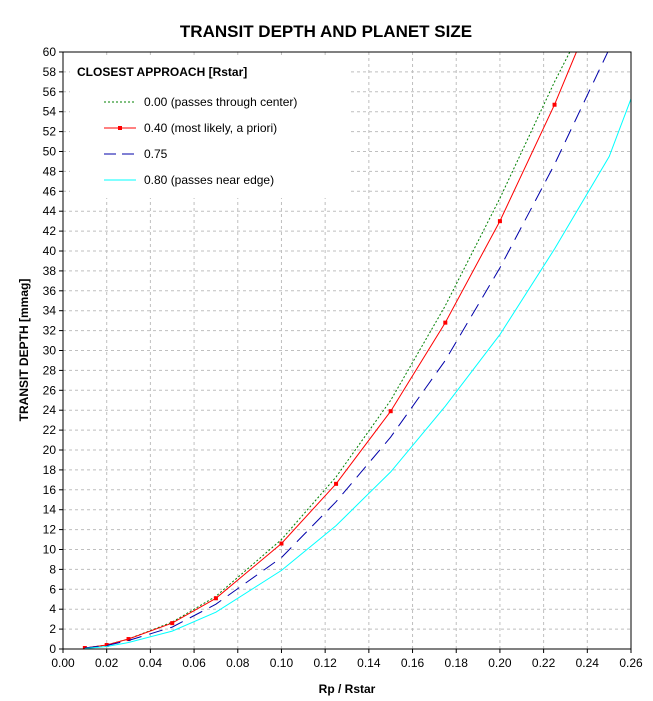 This screenshot has height=701, width=653. Describe the element at coordinates (63, 663) in the screenshot. I see `x-tick-label: 0.00` at that location.